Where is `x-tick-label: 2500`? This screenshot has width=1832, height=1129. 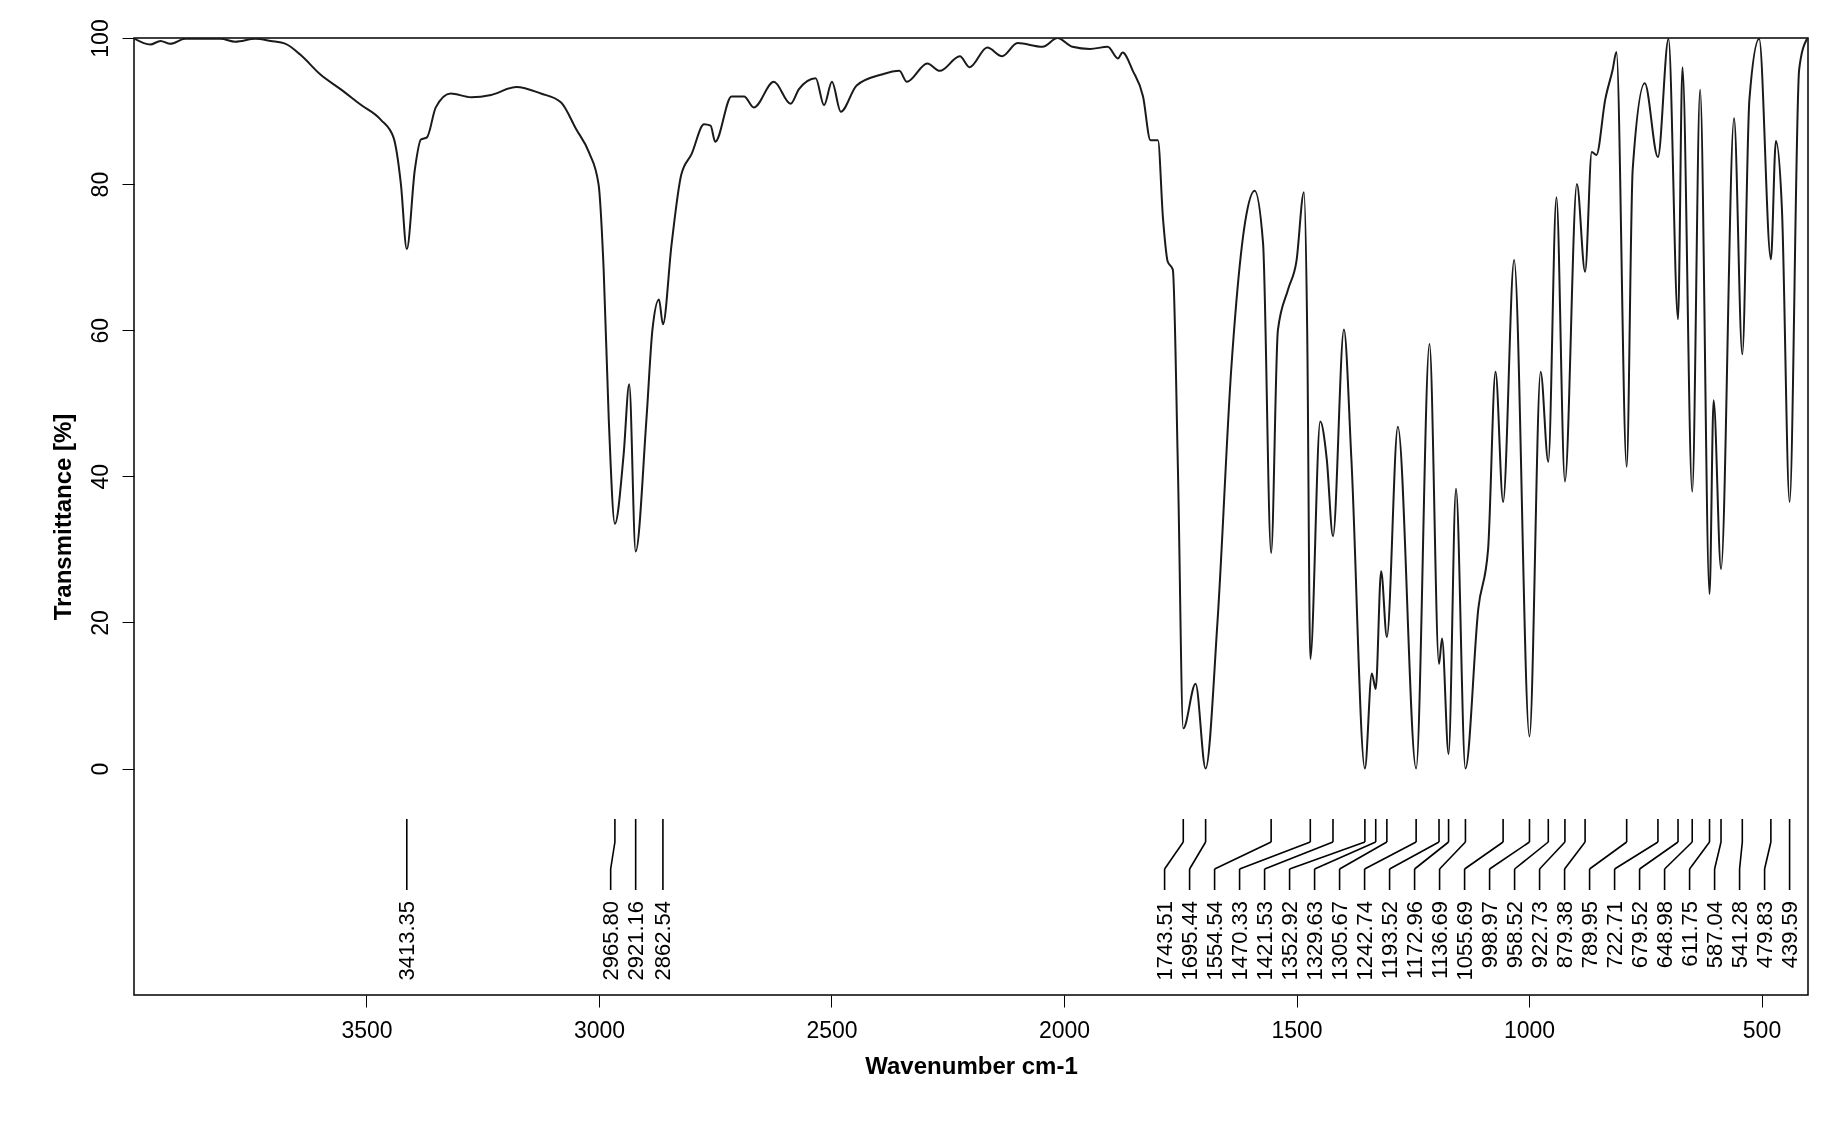 x-tick-label: 2500 is located at coordinates (832, 1029).